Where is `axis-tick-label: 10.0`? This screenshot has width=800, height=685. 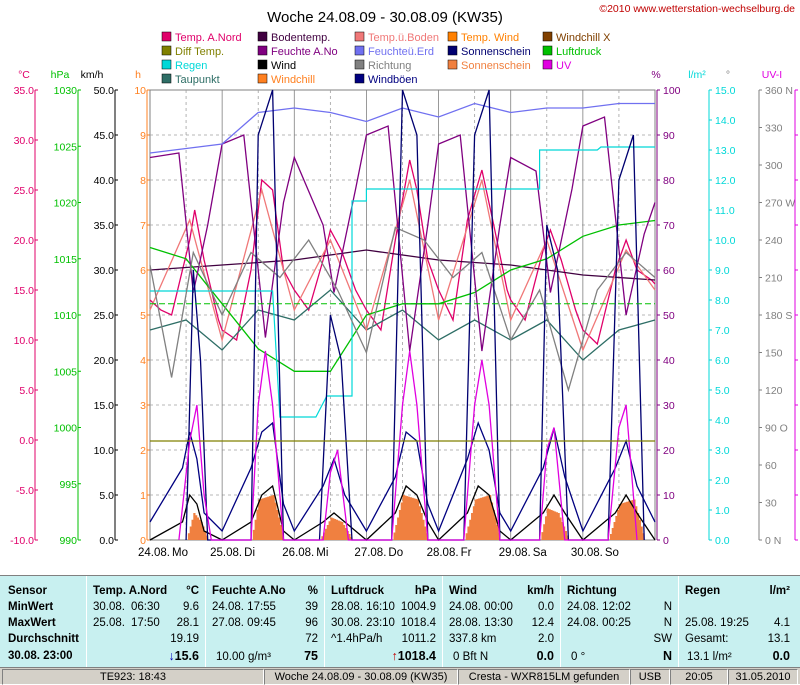 axis-tick-label: 10.0 is located at coordinates (725, 241).